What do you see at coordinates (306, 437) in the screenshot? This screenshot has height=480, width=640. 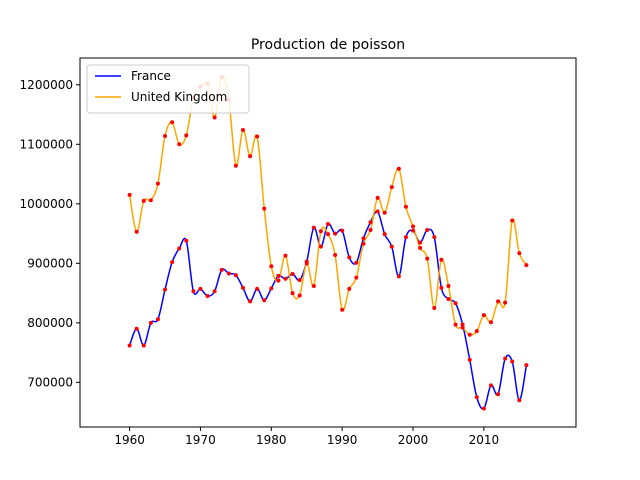 I see `x-axis: 1960 1970 1980 1990 2000 2010` at bounding box center [306, 437].